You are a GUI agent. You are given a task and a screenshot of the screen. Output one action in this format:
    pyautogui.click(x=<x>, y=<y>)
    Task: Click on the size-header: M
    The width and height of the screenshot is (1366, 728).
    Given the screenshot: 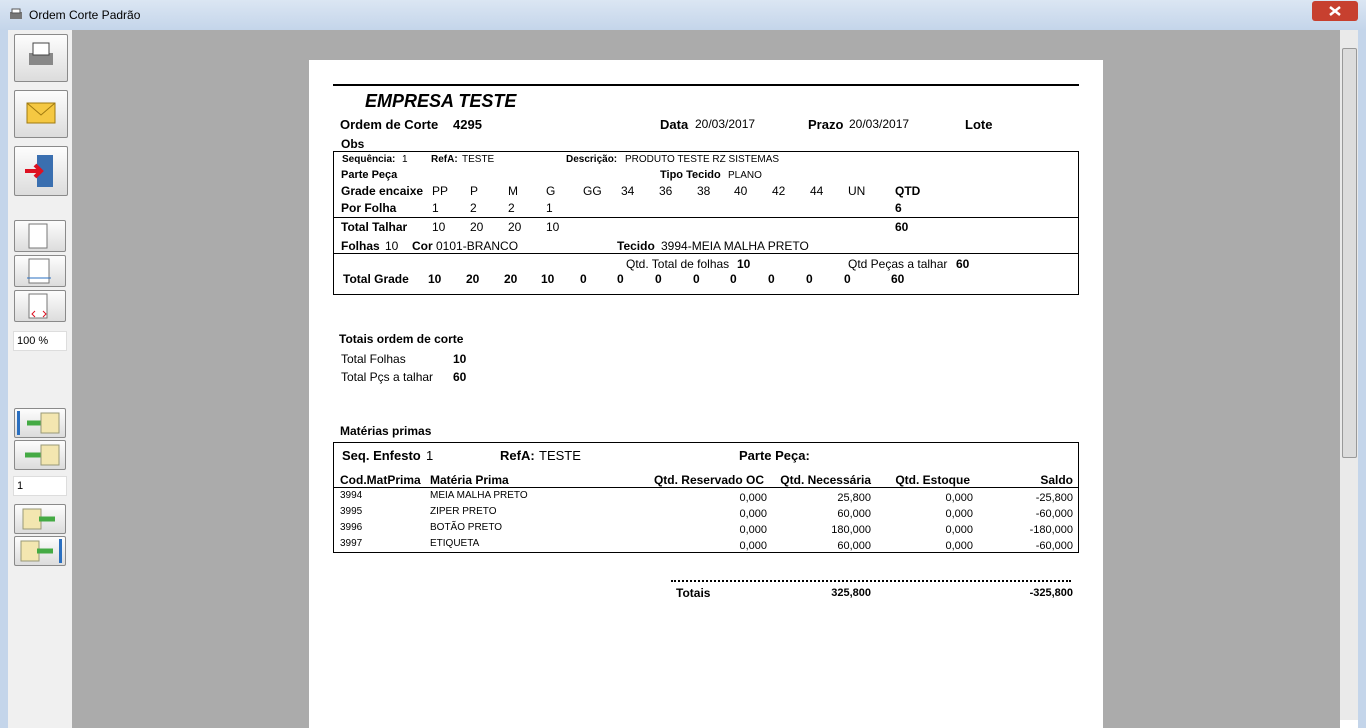 What is the action you would take?
    pyautogui.click(x=513, y=191)
    